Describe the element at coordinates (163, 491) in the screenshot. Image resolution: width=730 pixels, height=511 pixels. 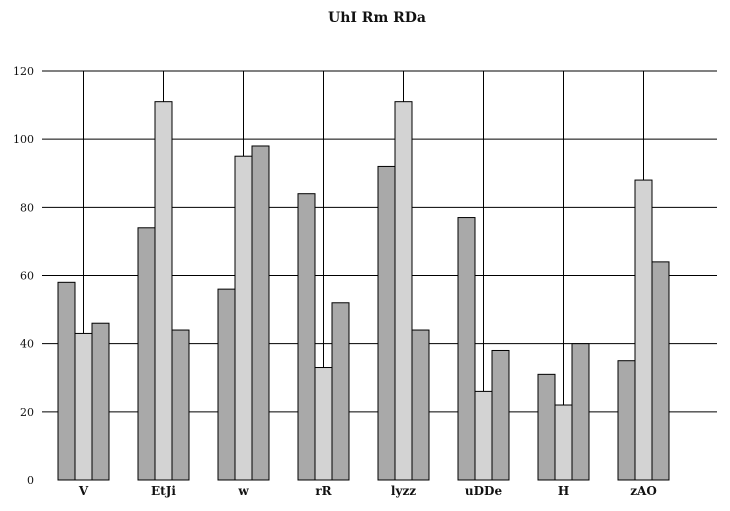
I see `x-tick-label: EtJi` at that location.